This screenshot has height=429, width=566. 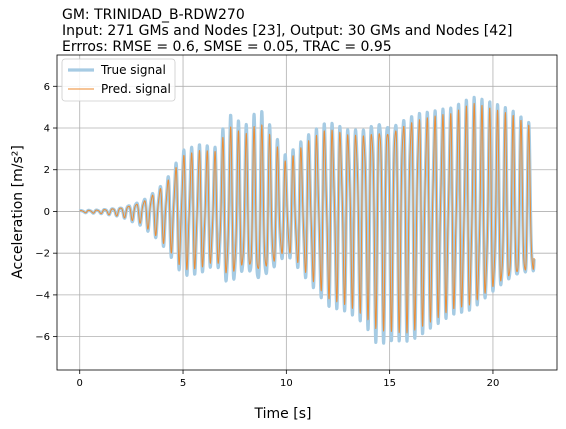 I want to click on x-ticks: 0 5 10 15 20, so click(x=288, y=379).